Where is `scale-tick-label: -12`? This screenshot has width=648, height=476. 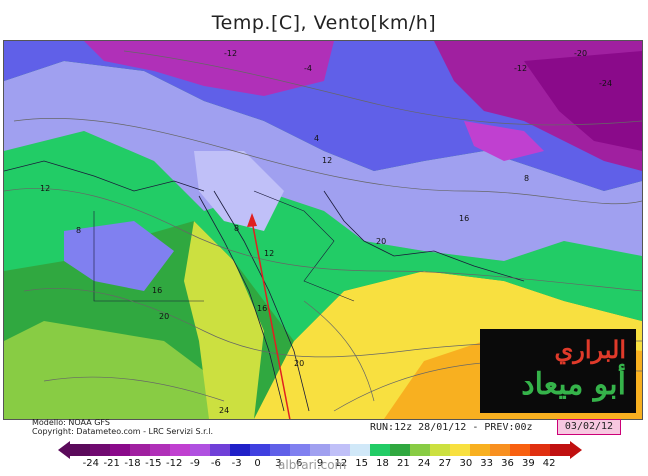 scale-tick-label: -12 is located at coordinates (174, 463).